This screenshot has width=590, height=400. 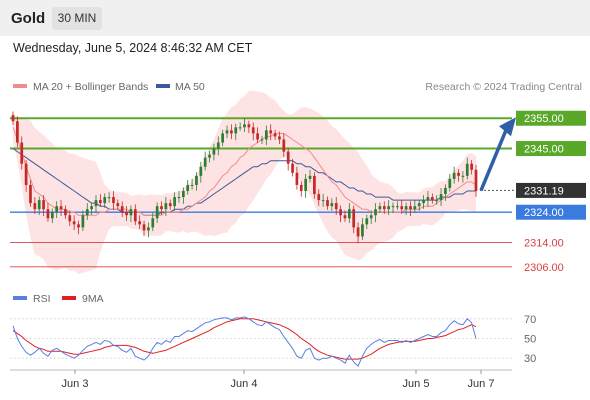 What do you see at coordinates (69, 298) in the screenshot?
I see `ma9-legend-swatch` at bounding box center [69, 298].